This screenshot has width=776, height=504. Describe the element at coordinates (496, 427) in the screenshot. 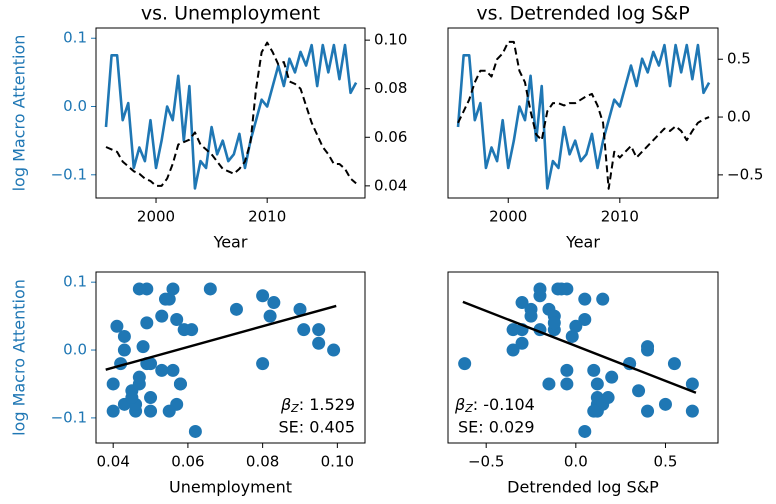

I see `annotation-se: SE: 0.029` at that location.